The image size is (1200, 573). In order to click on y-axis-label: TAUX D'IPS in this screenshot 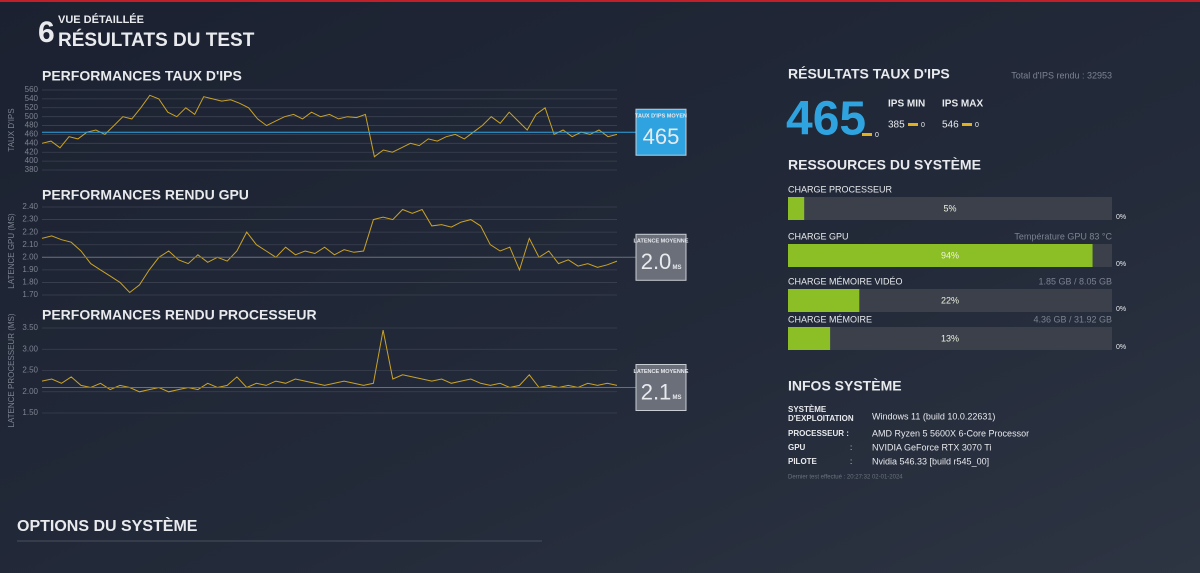, I will do `click(11, 129)`.